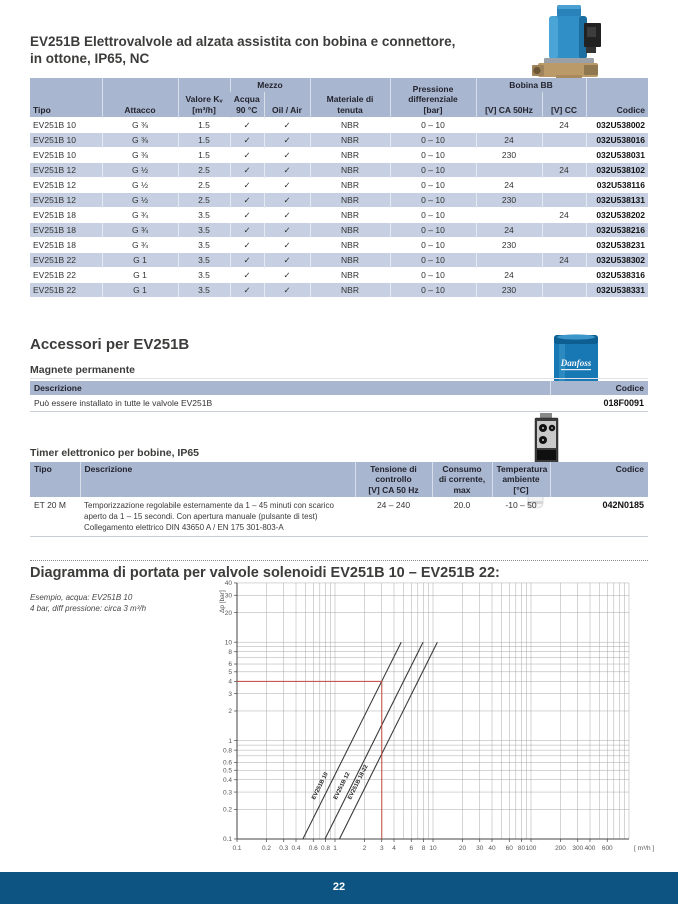 This screenshot has width=678, height=904. Describe the element at coordinates (531, 848) in the screenshot. I see `svg-text: 100` at that location.